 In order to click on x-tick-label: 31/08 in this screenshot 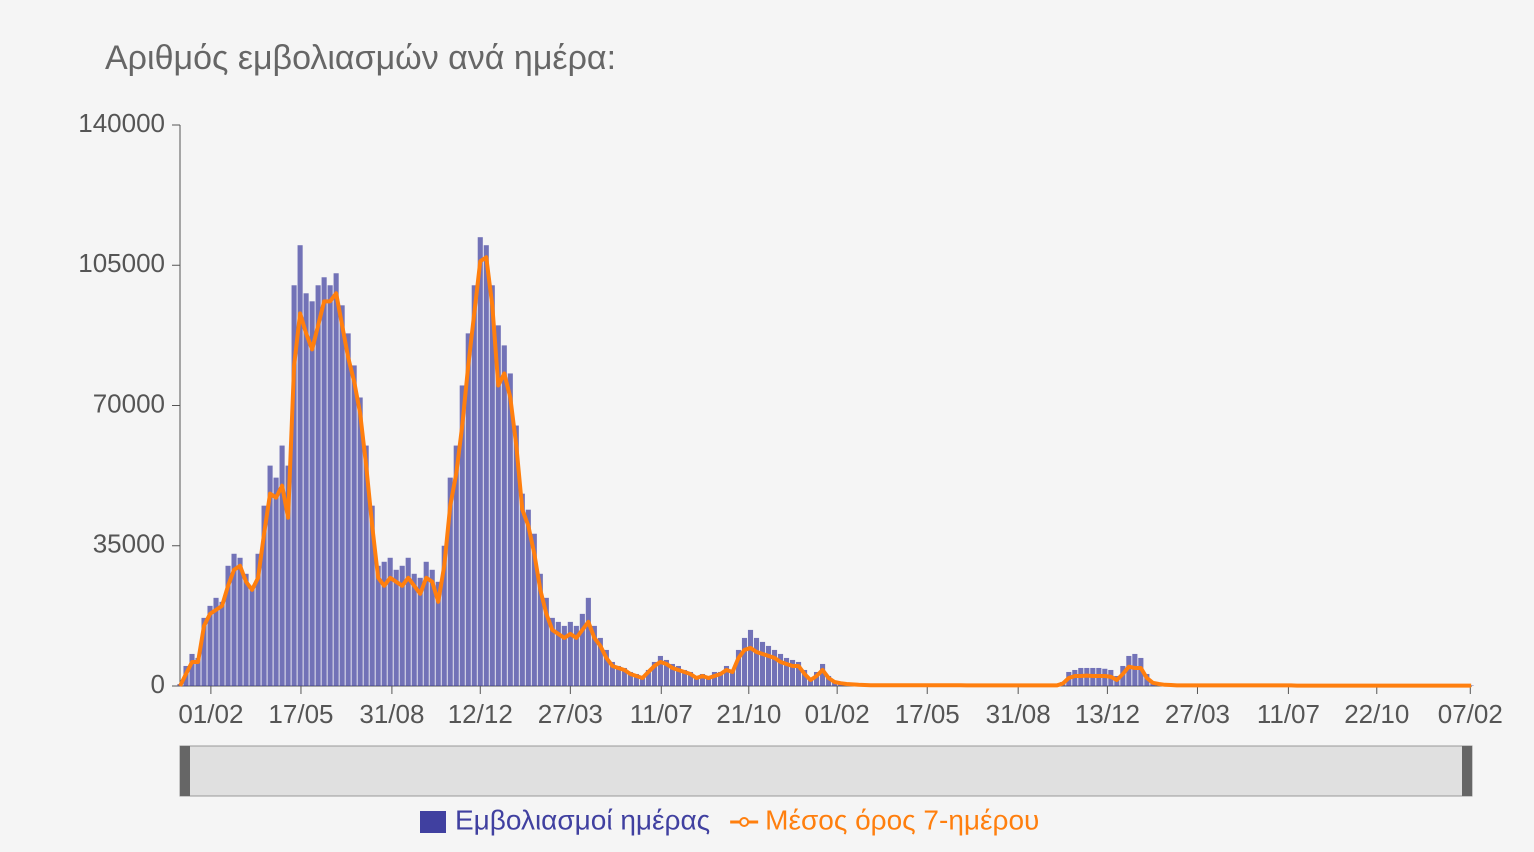, I will do `click(1018, 714)`.